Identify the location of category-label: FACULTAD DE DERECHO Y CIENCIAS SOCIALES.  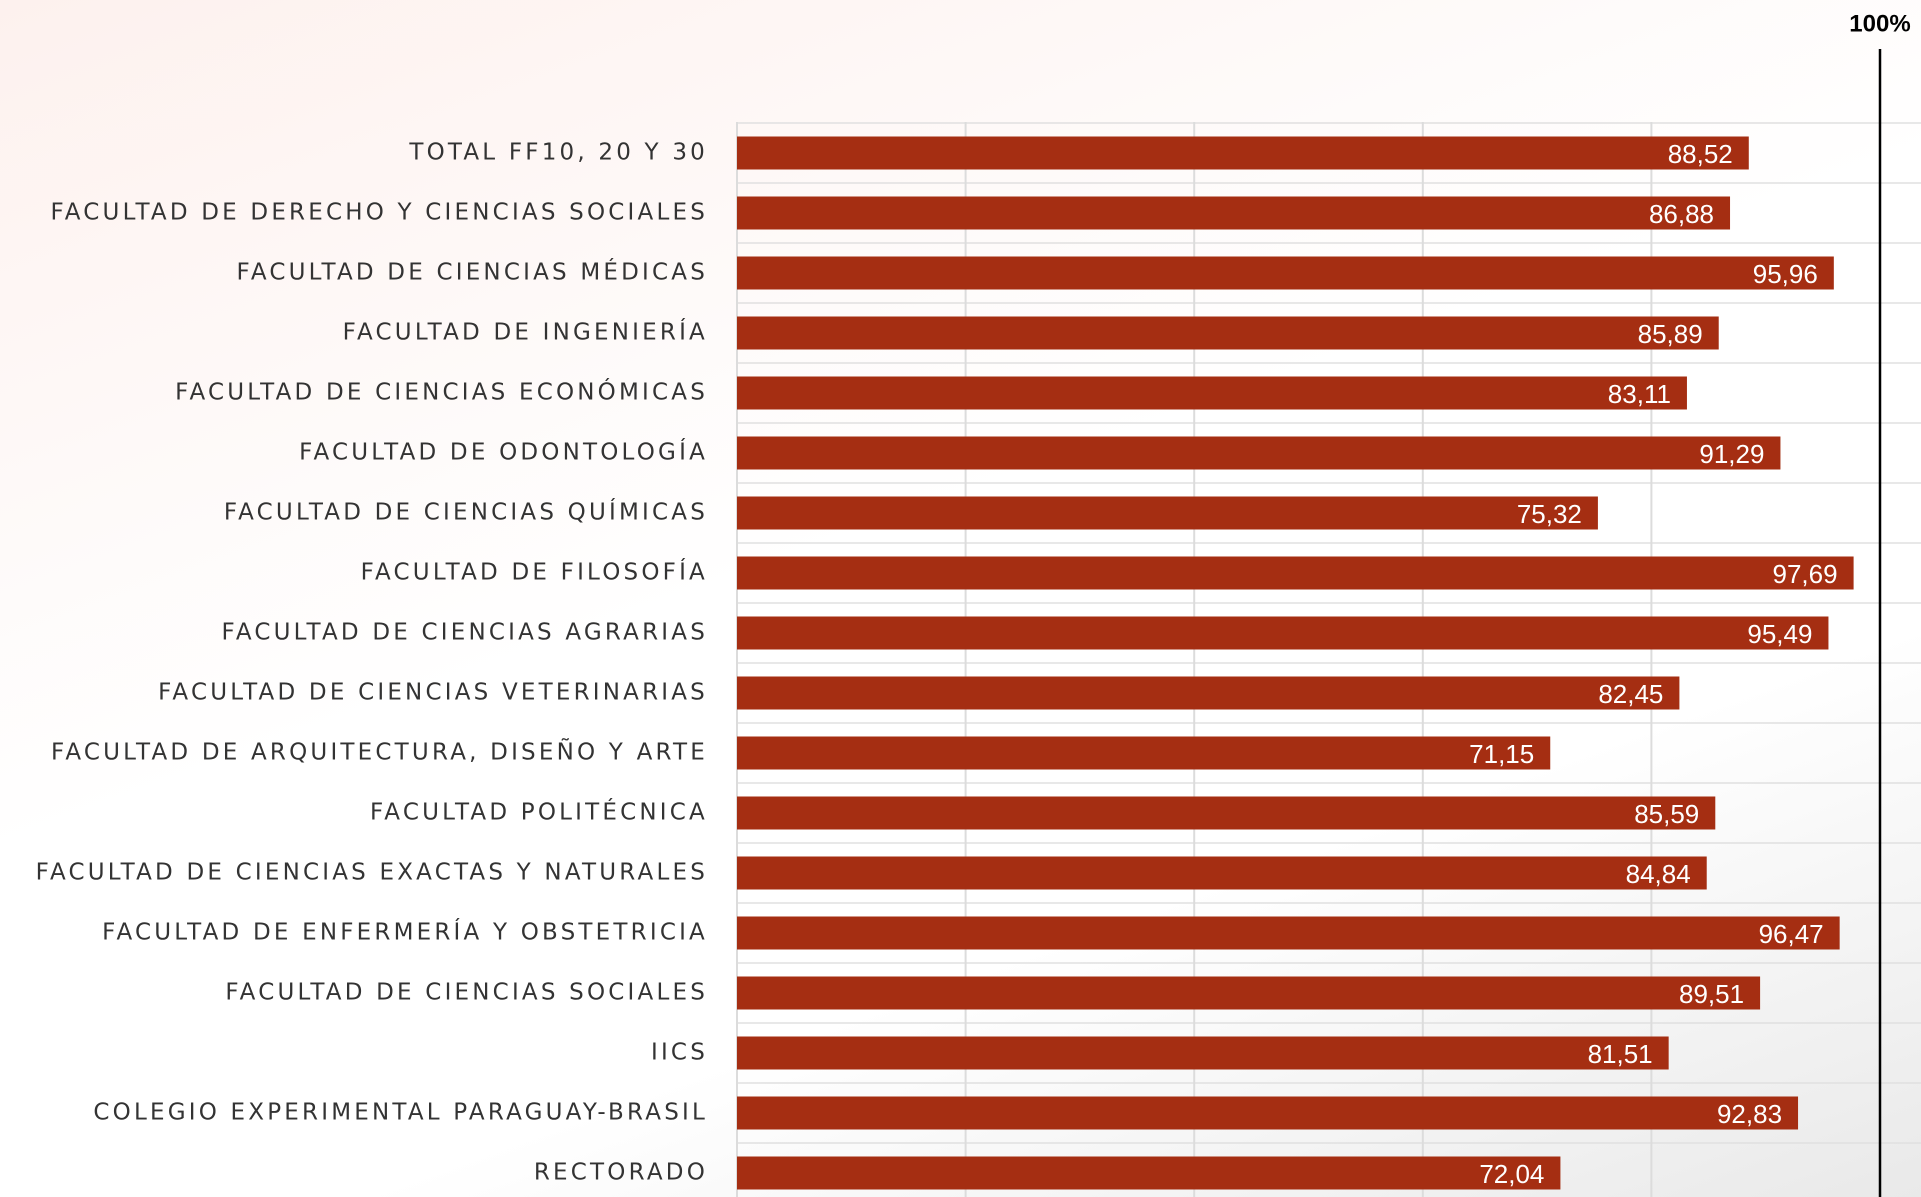
(379, 213).